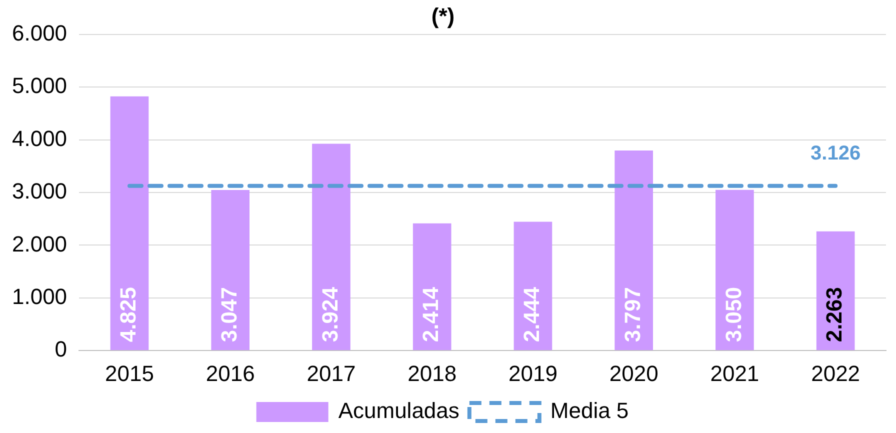  What do you see at coordinates (432, 373) in the screenshot?
I see `x-tick-label: 2018` at bounding box center [432, 373].